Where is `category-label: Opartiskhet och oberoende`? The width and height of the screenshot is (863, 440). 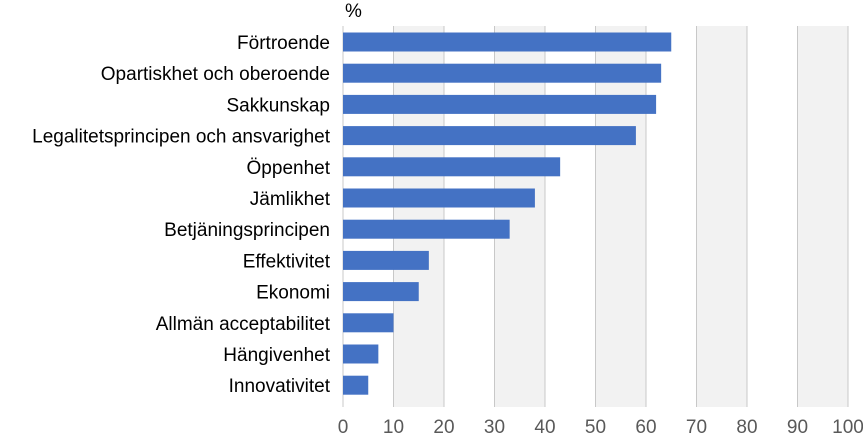
category-label: Opartiskhet och oberoende is located at coordinates (215, 74).